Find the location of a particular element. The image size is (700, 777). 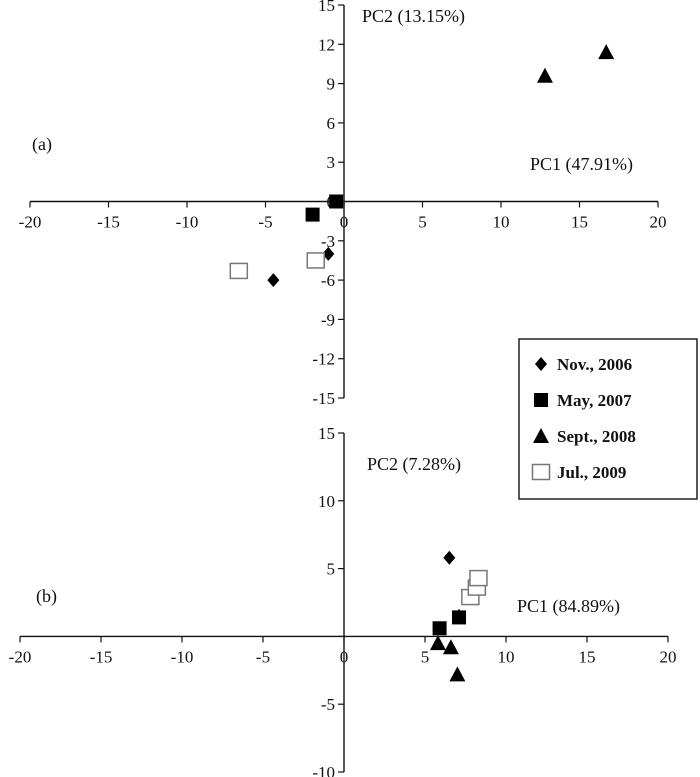

x-axis-title: PC1 (84.89%) is located at coordinates (568, 606).